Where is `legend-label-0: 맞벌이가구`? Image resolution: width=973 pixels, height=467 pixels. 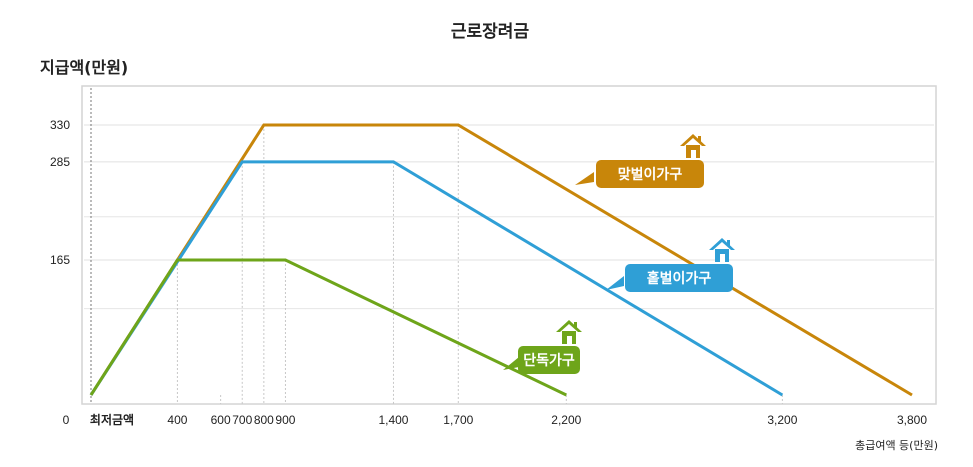 legend-label-0: 맞벌이가구 is located at coordinates (650, 174).